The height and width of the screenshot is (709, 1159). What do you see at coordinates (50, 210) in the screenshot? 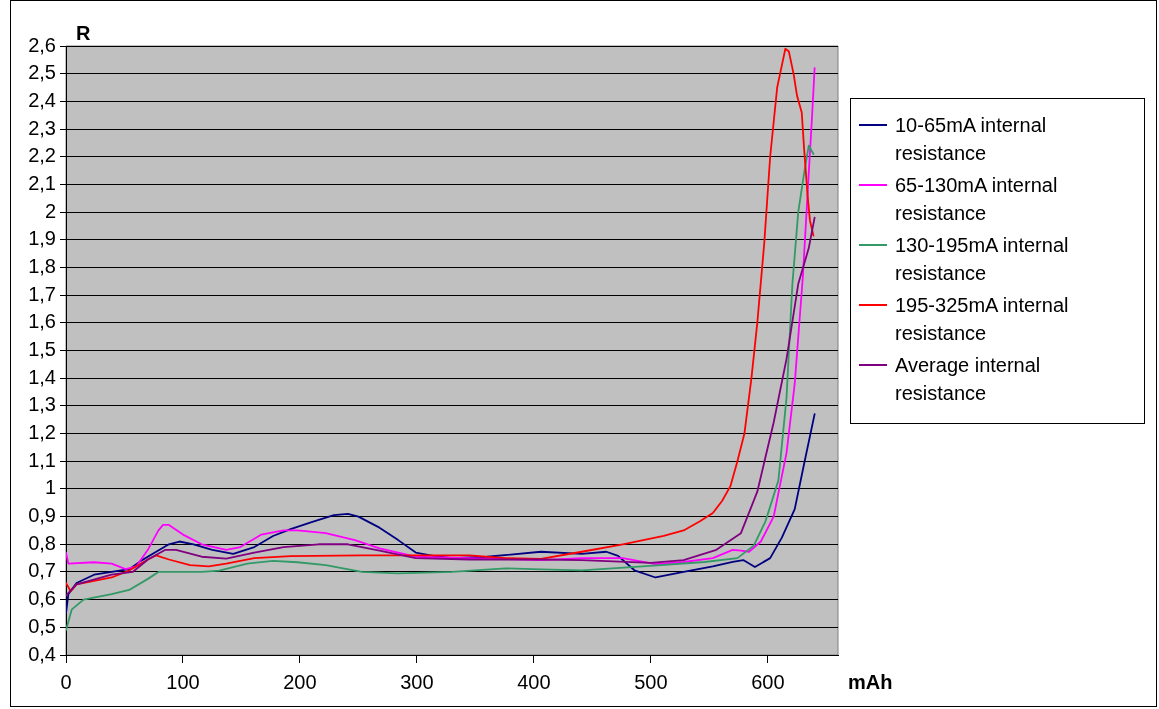
I see `y-tick-label: 2` at bounding box center [50, 210].